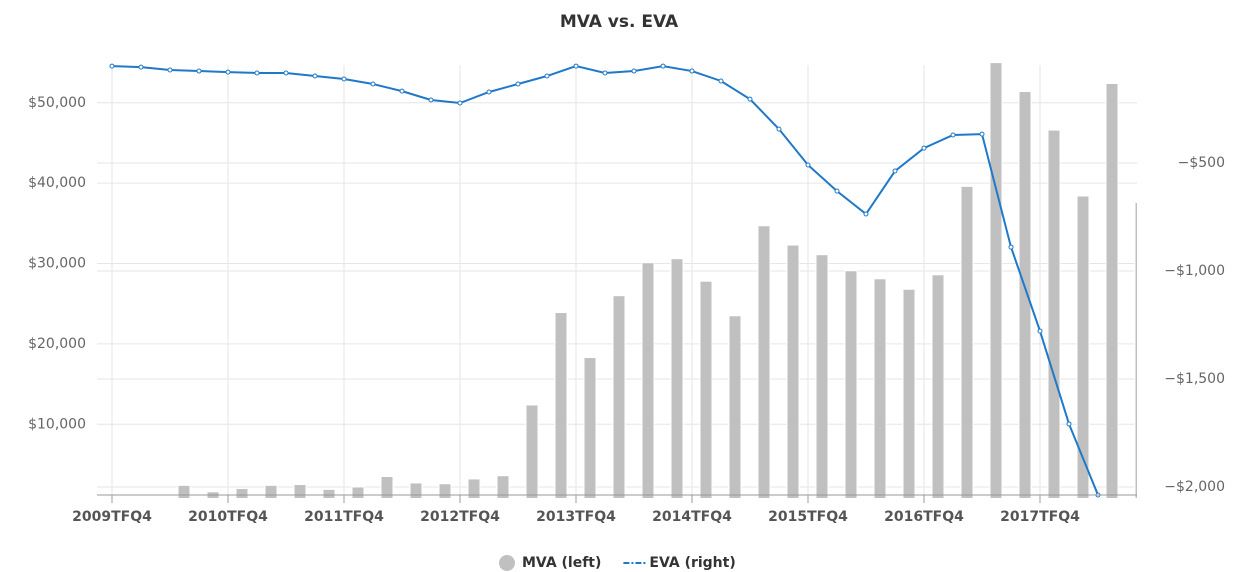 The height and width of the screenshot is (572, 1238). I want to click on y-tick-label: $20,000, so click(57, 344).